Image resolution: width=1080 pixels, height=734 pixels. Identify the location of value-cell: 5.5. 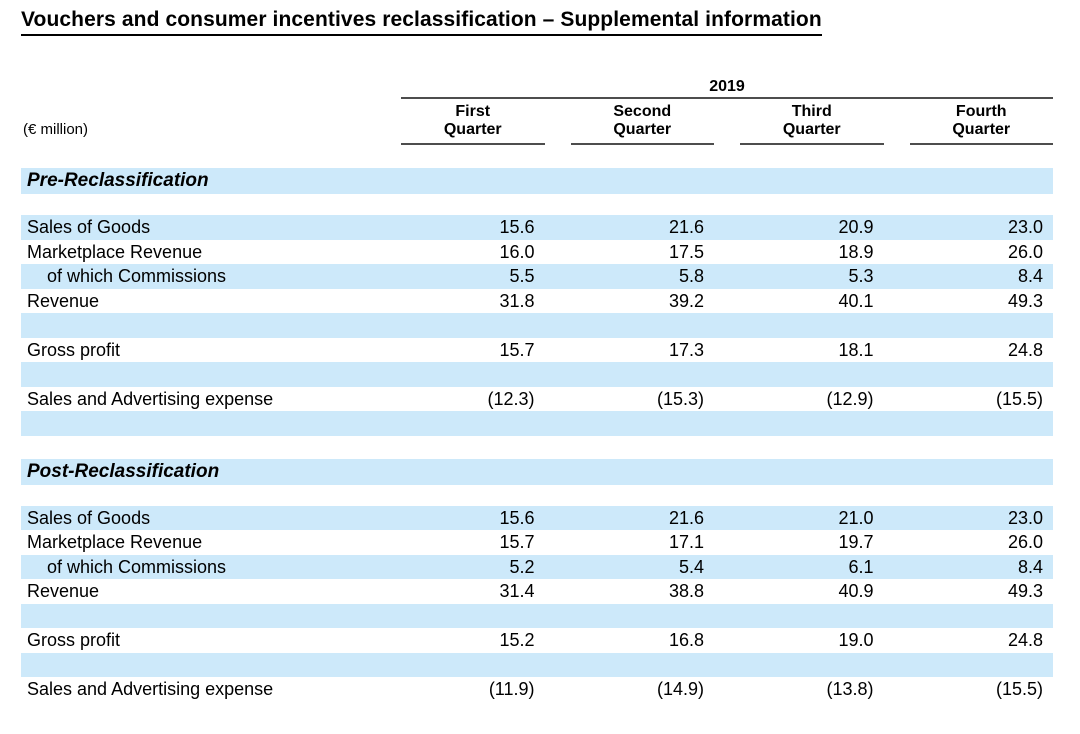
(522, 276).